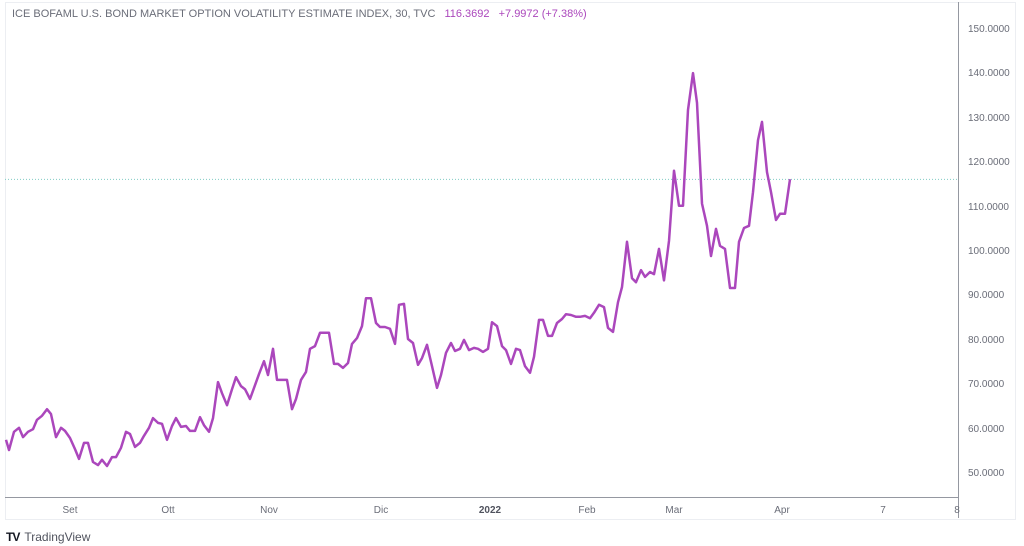 Image resolution: width=1024 pixels, height=546 pixels. I want to click on price-axis-label: 70.0000, so click(986, 385).